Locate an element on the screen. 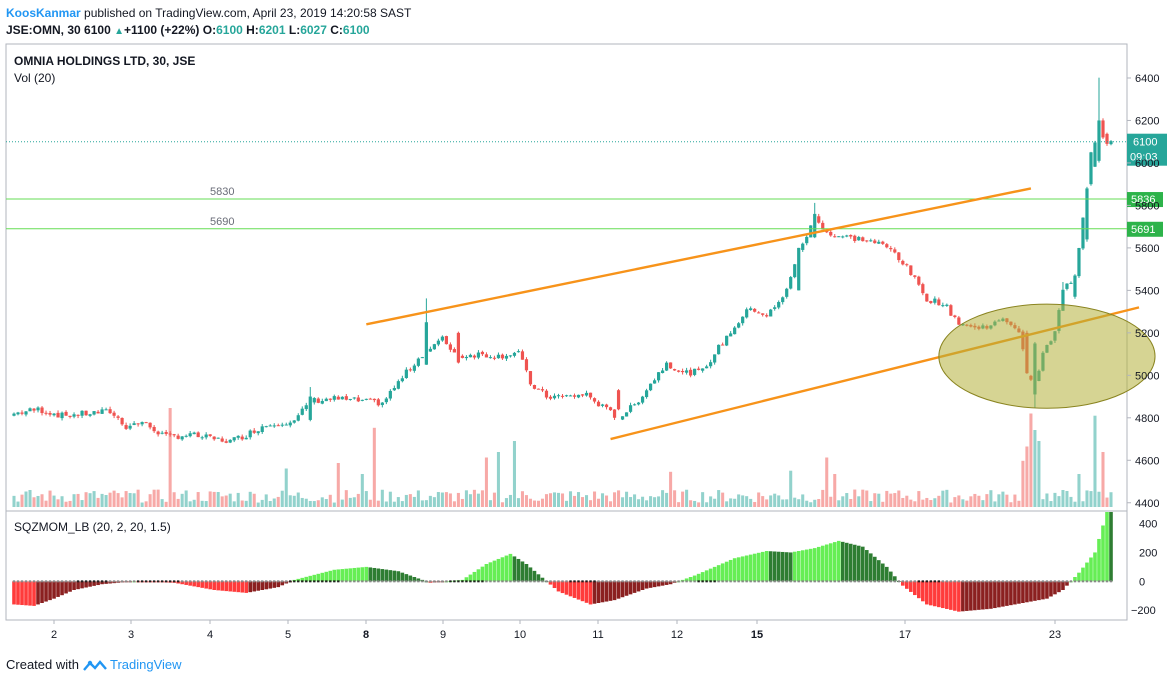  author-link: KoosKanmar is located at coordinates (43, 13).